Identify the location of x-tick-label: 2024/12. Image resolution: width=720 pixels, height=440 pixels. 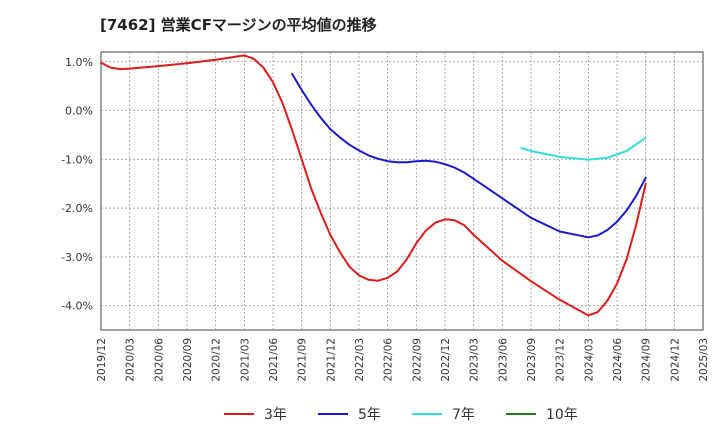
(675, 360).